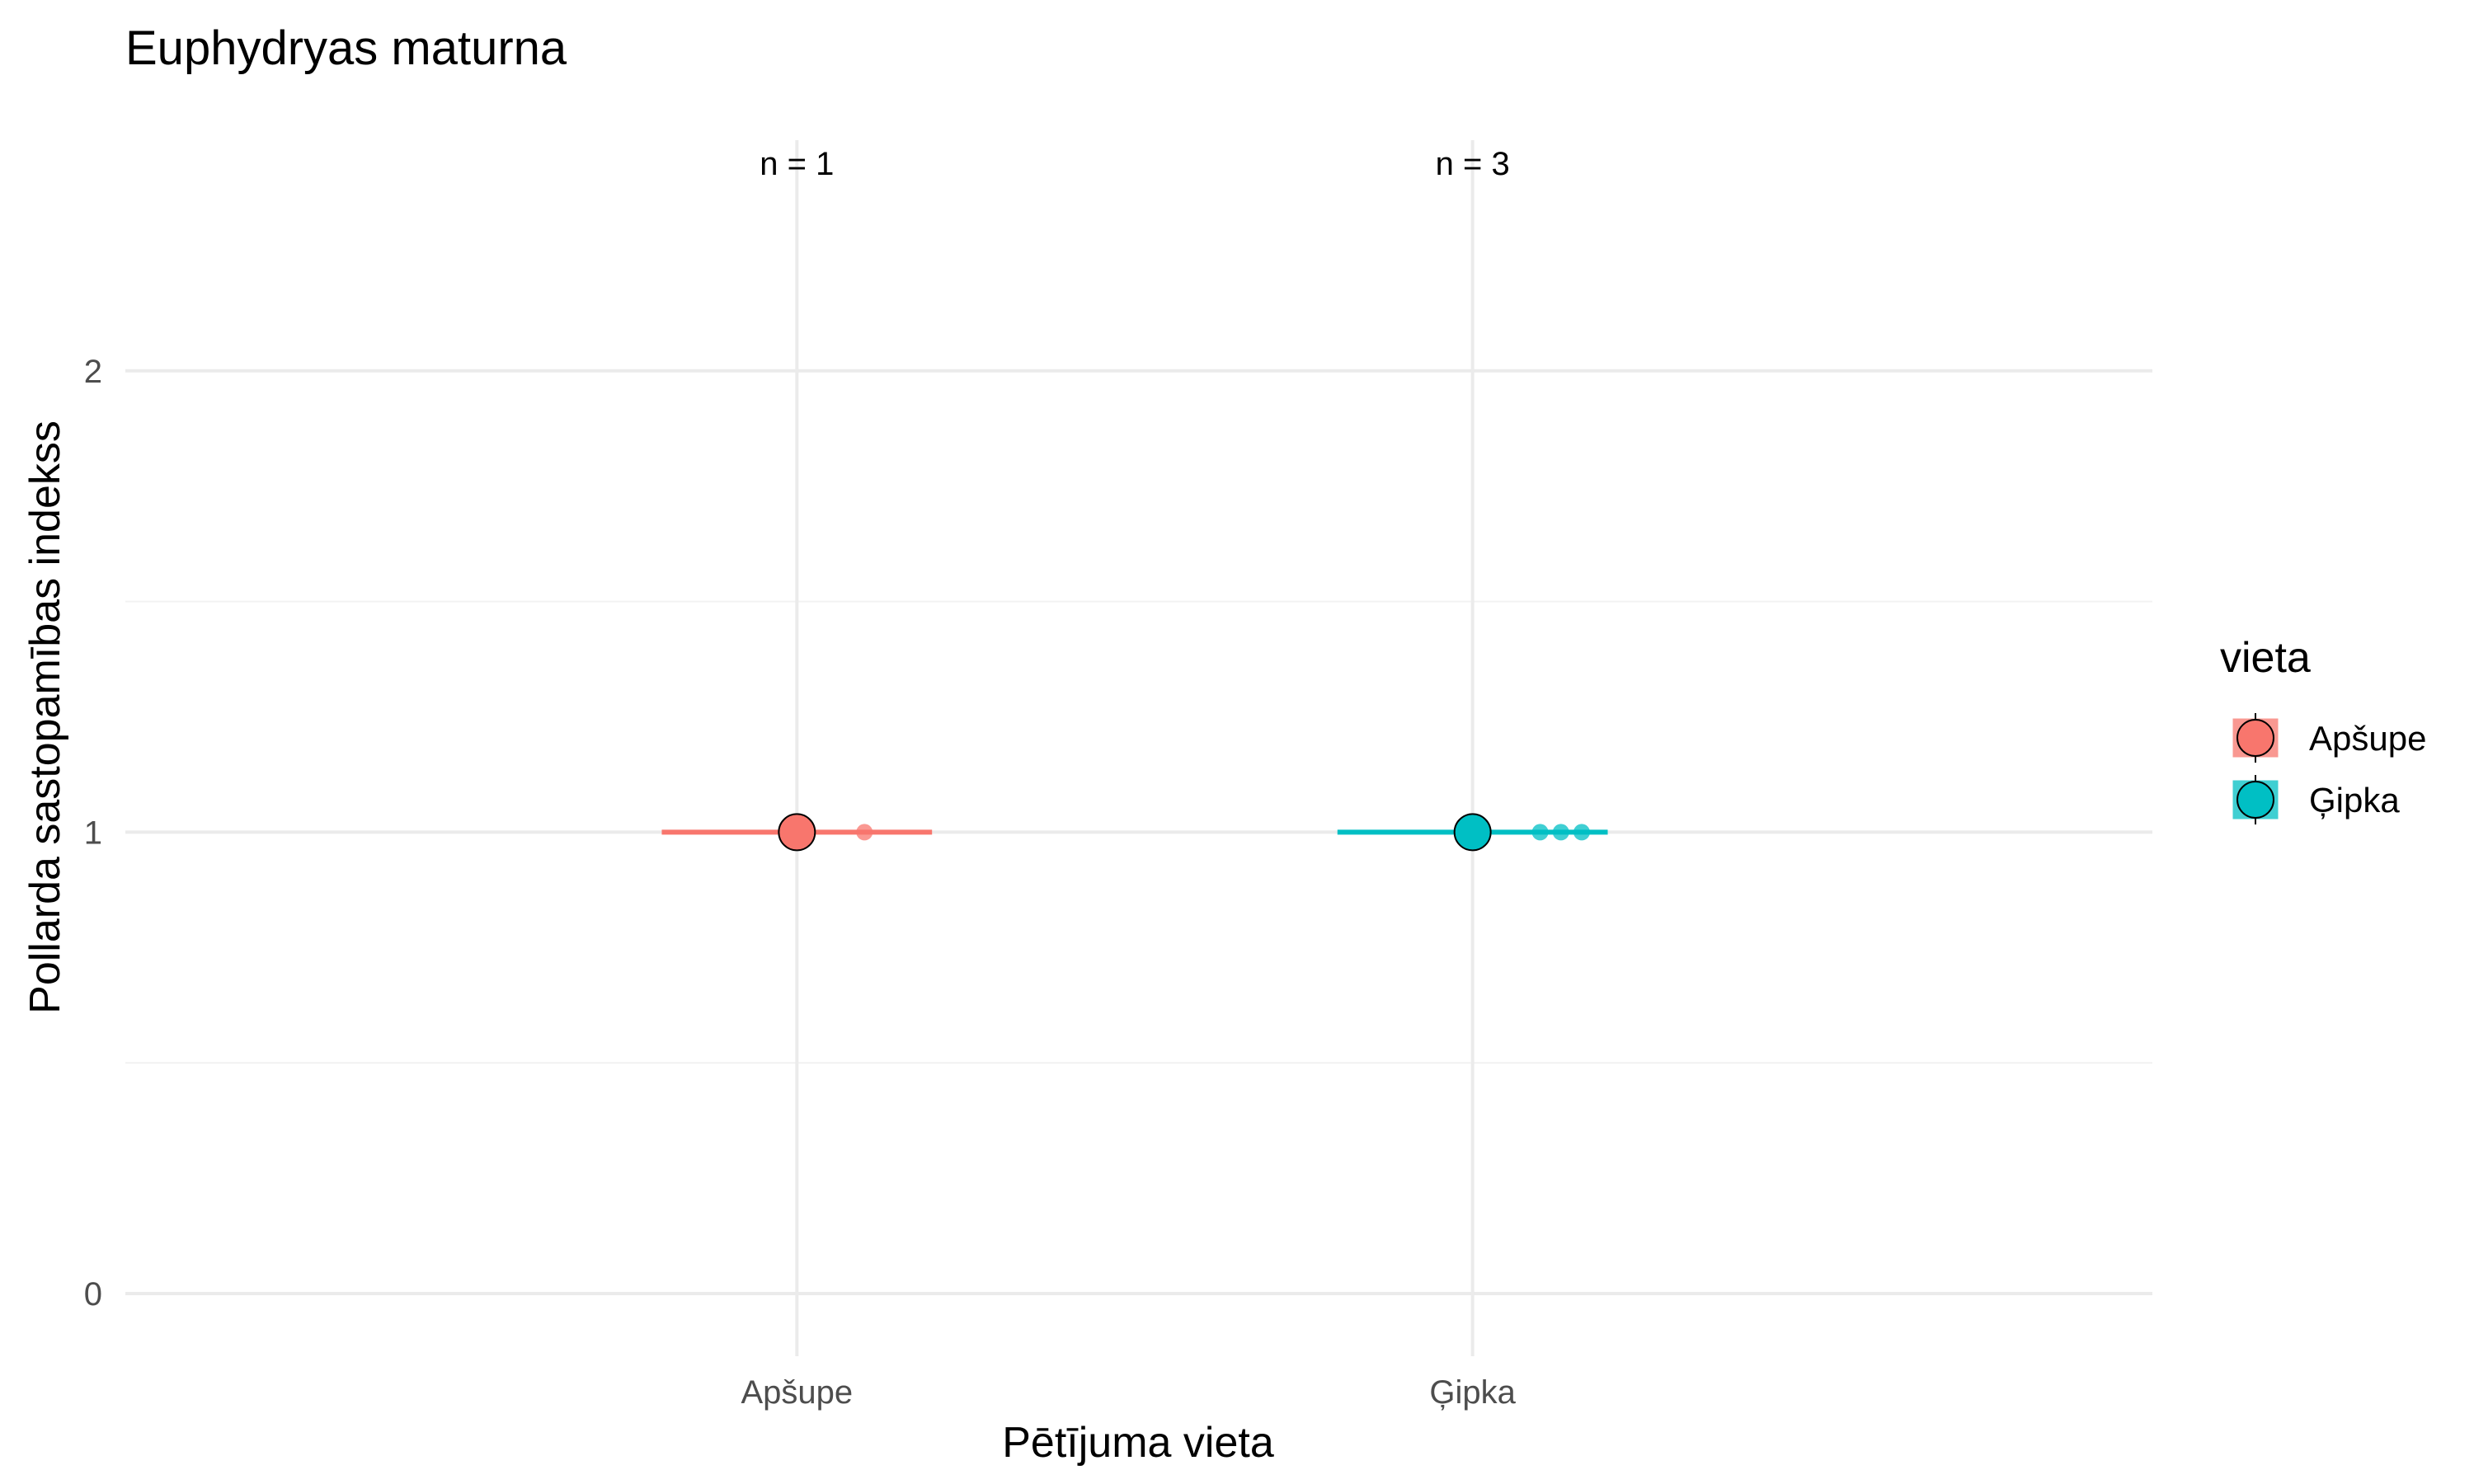 This screenshot has width=2474, height=1484. What do you see at coordinates (93, 833) in the screenshot?
I see `y-tick-label: 1` at bounding box center [93, 833].